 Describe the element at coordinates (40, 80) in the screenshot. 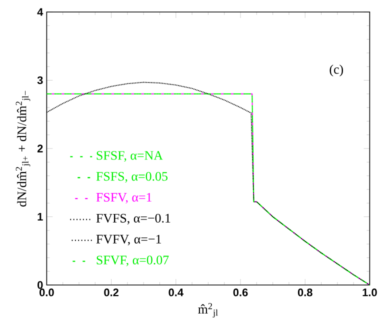

I see `y-tick-label: 3` at that location.